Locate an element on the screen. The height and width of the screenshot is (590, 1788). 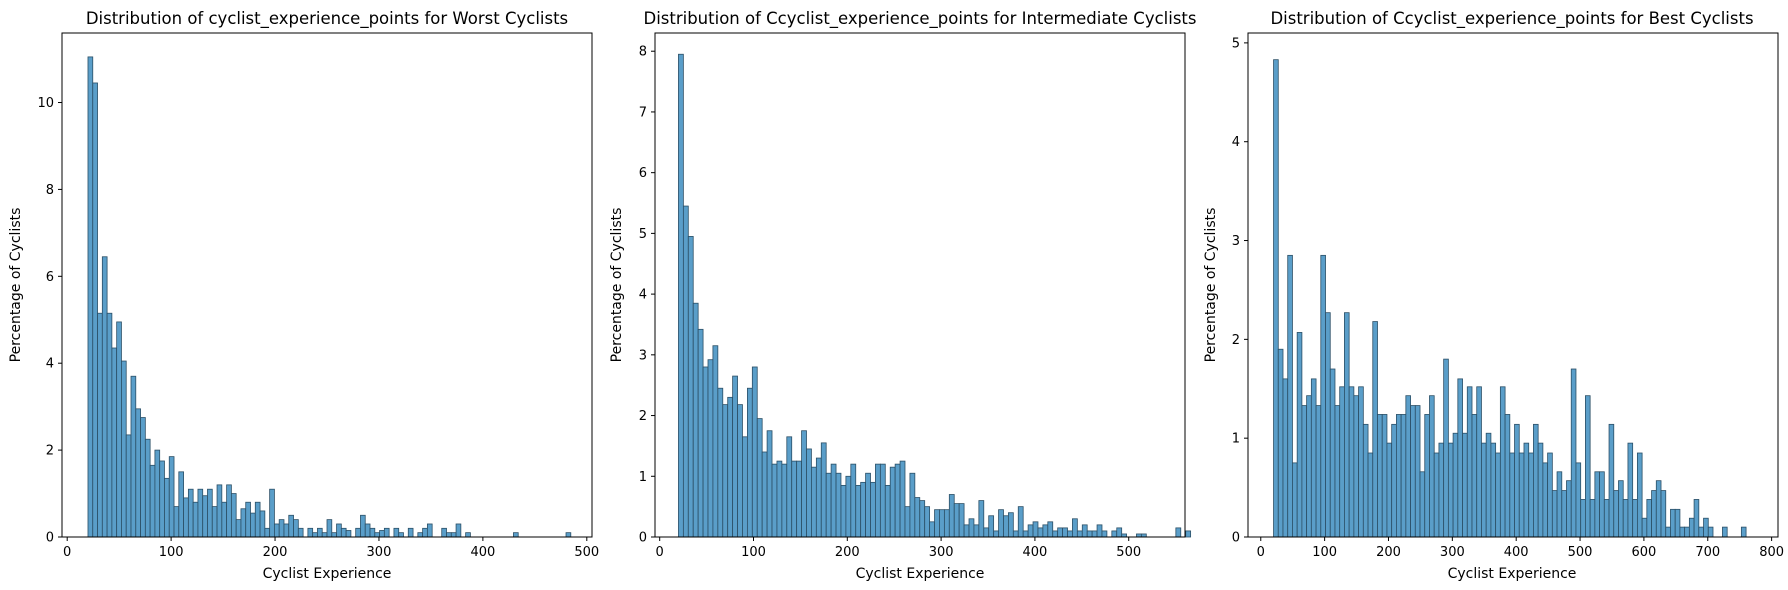
x-tick-label: 400 is located at coordinates (1516, 552).